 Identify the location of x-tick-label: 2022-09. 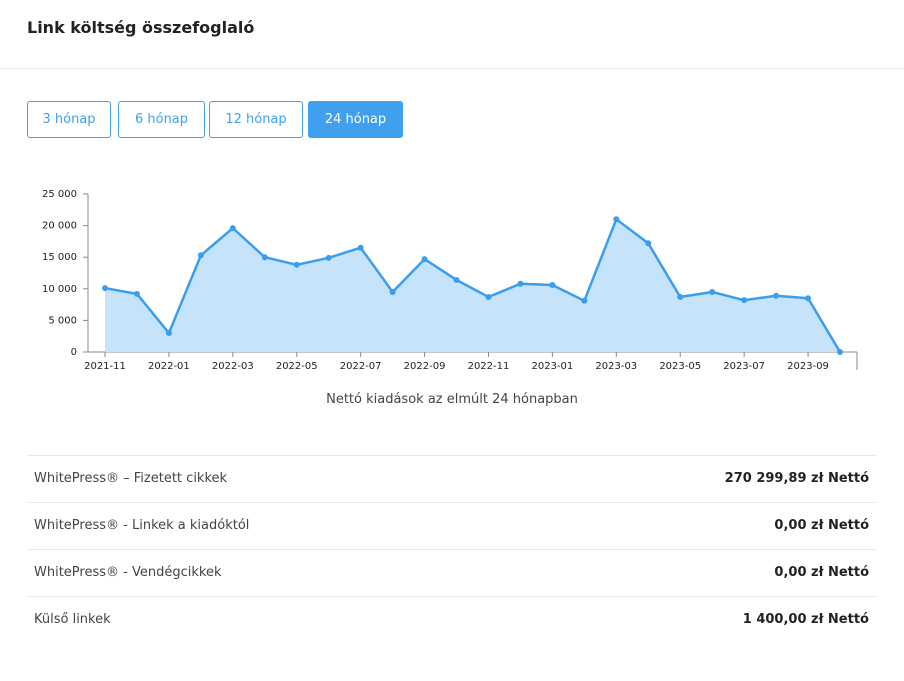
(425, 366).